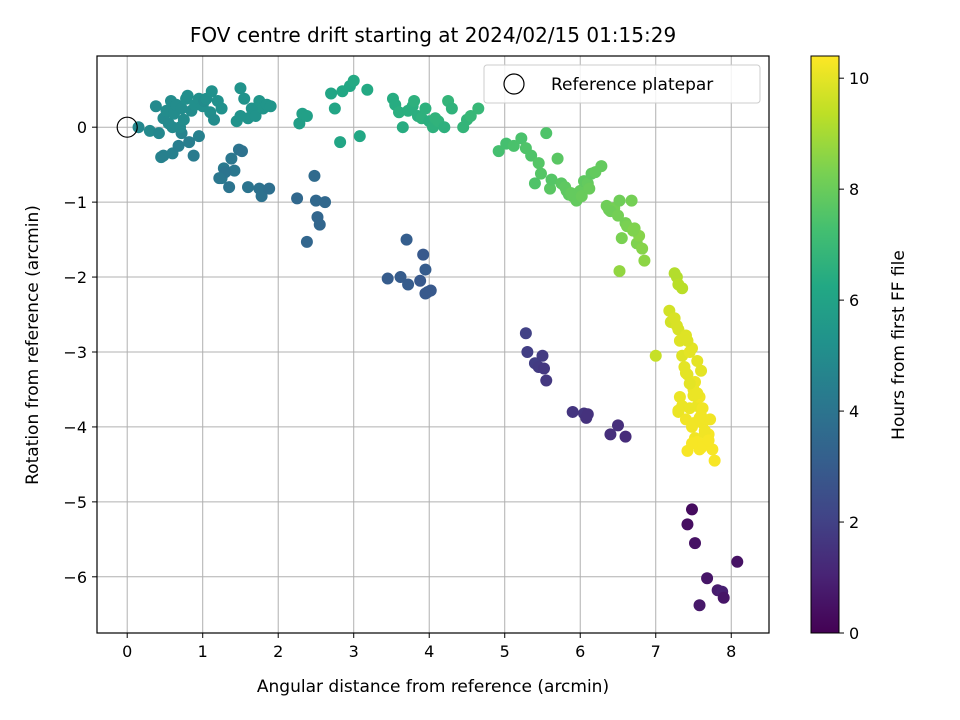  I want to click on colorbar-gradient, so click(825, 344).